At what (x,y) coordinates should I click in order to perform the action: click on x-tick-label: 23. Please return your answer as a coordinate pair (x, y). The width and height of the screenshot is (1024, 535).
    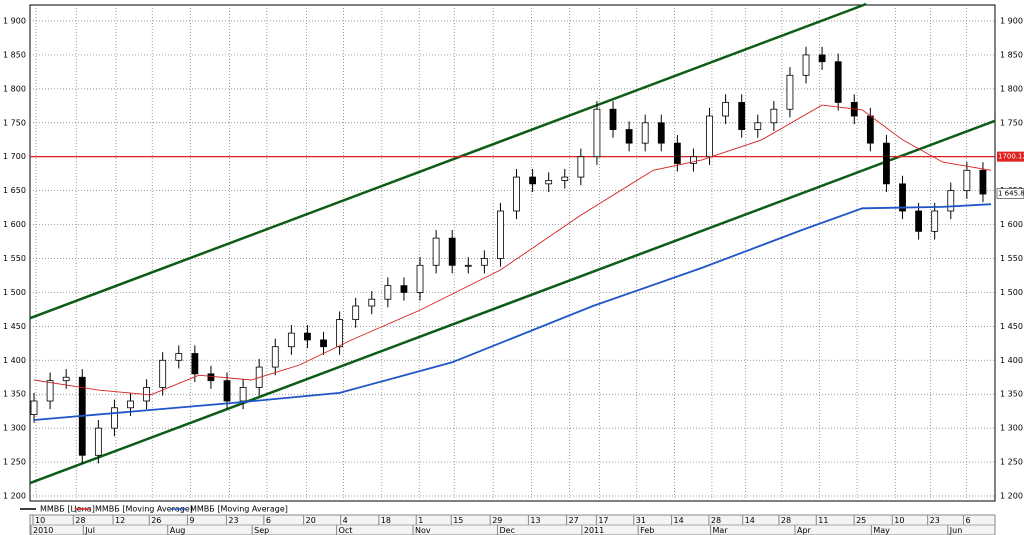
    Looking at the image, I should click on (233, 520).